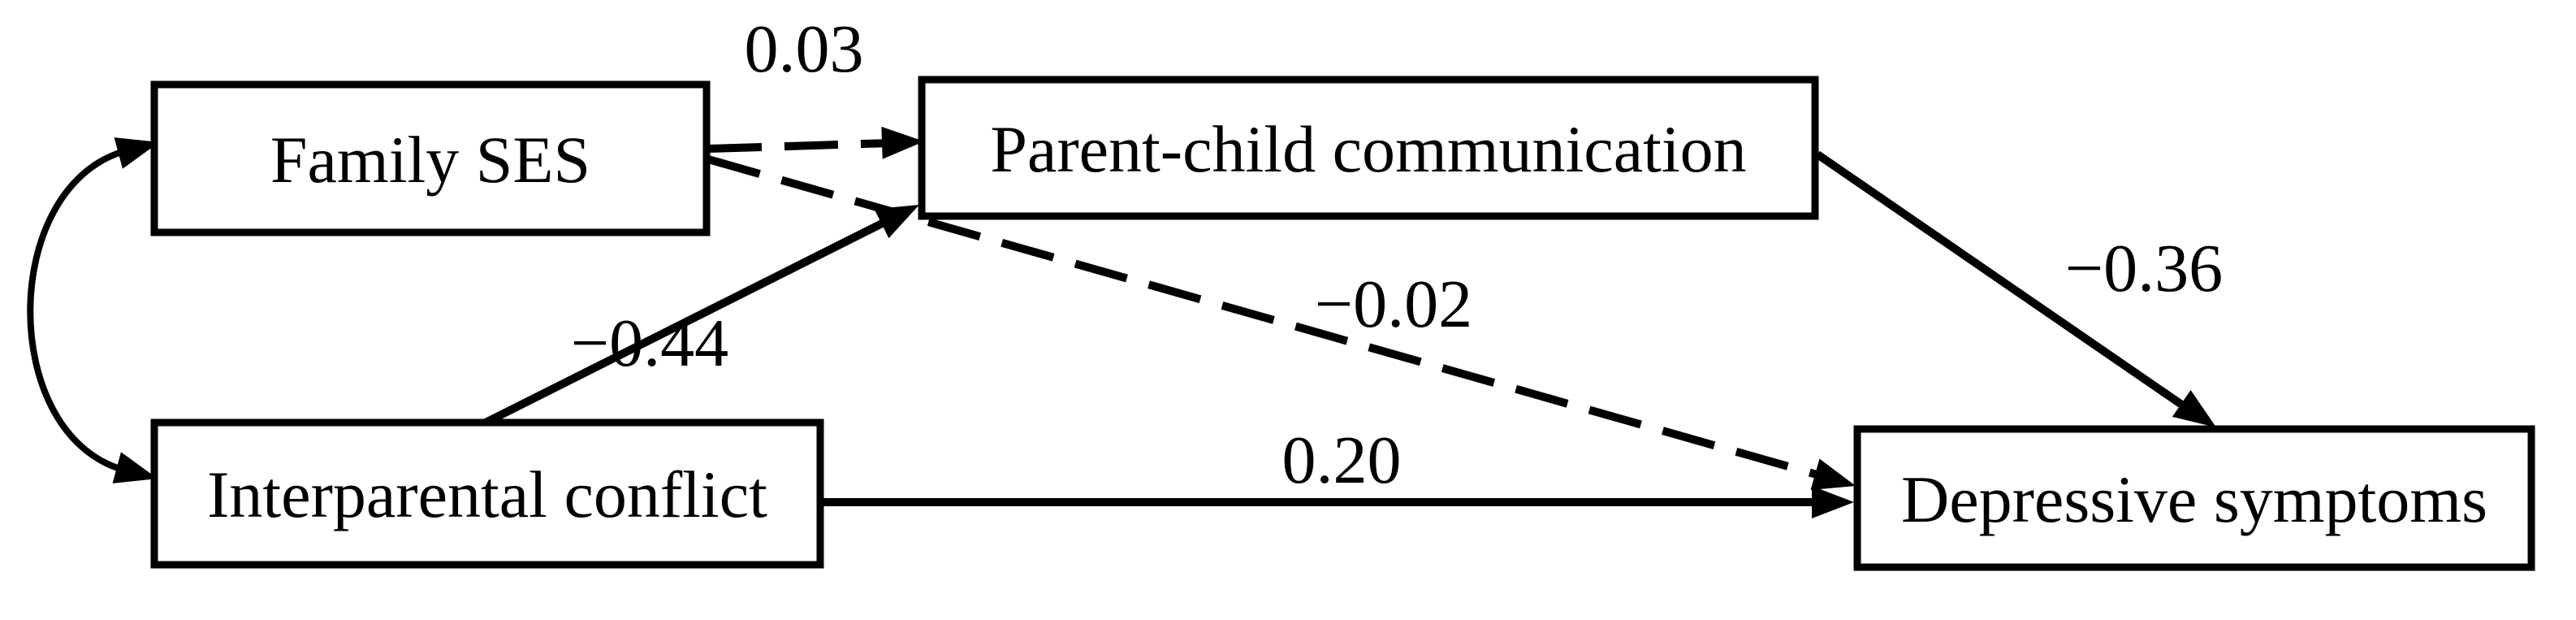  I want to click on edge-communication-to-depressive, so click(2016, 288).